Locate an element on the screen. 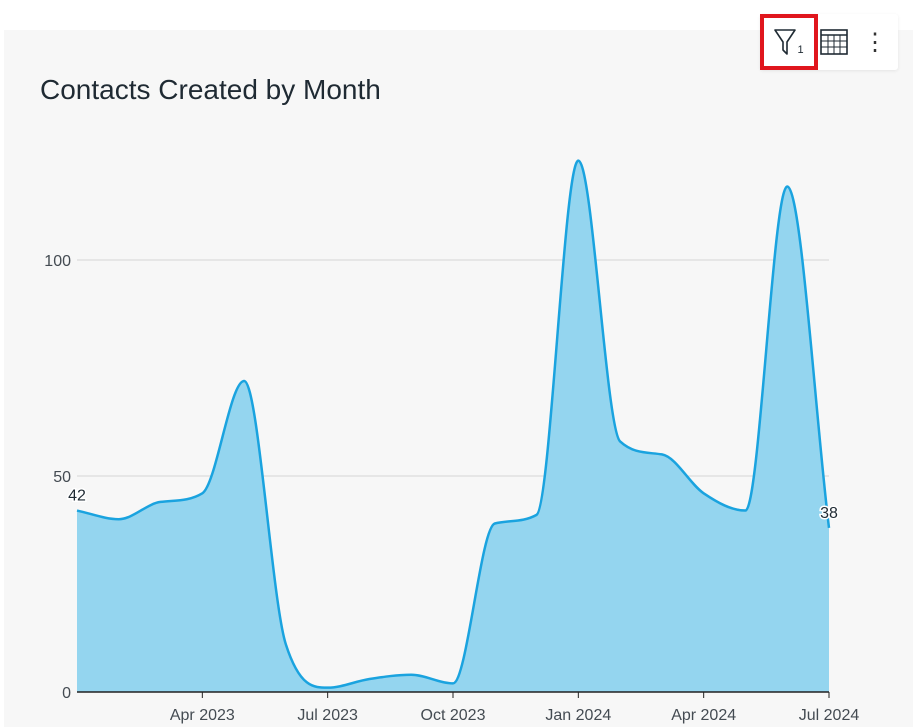  x-tick-label: Jul 2023 is located at coordinates (327, 715).